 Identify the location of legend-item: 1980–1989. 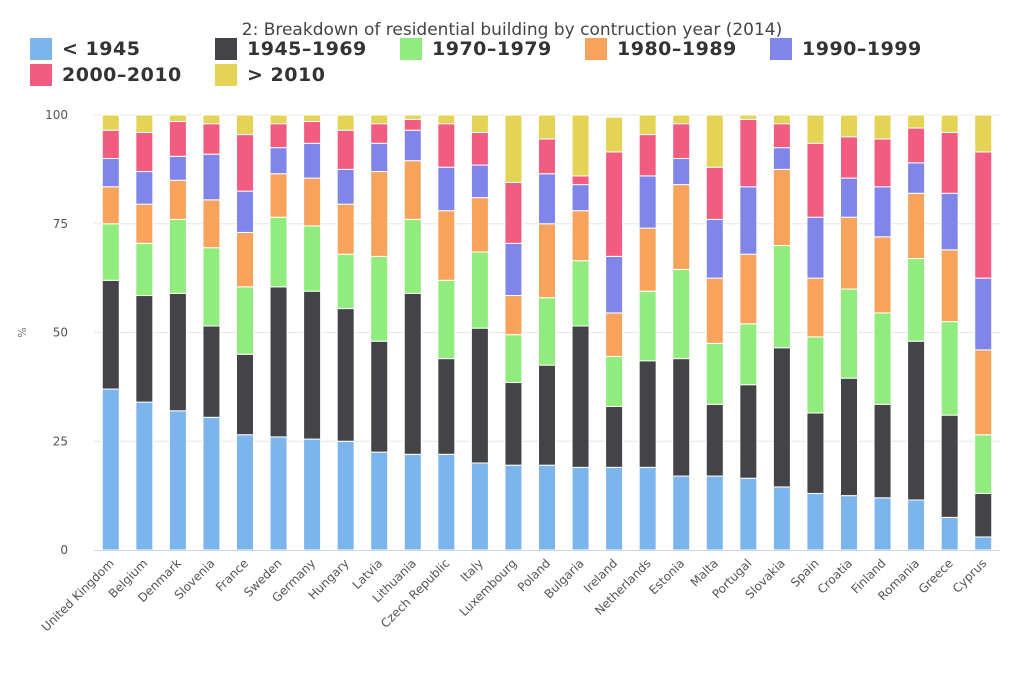
(661, 49).